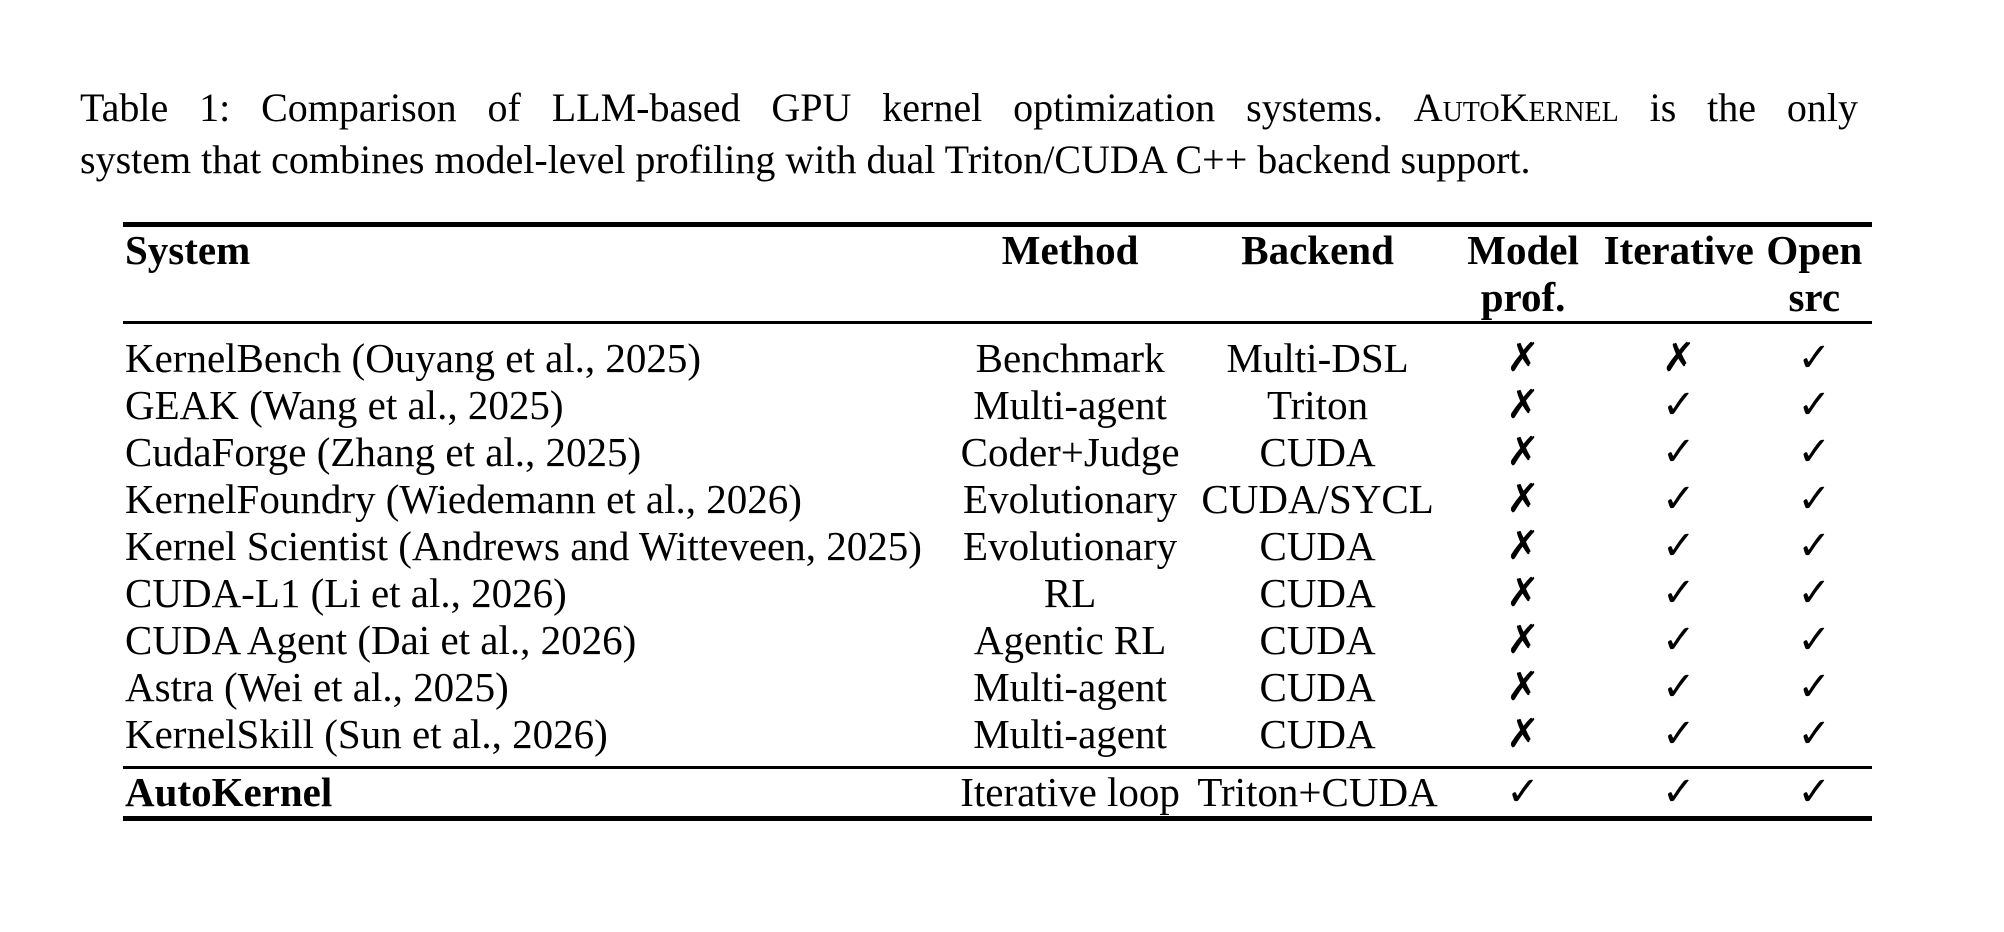 This screenshot has width=2004, height=932. I want to click on column-header-system: System, so click(537, 274).